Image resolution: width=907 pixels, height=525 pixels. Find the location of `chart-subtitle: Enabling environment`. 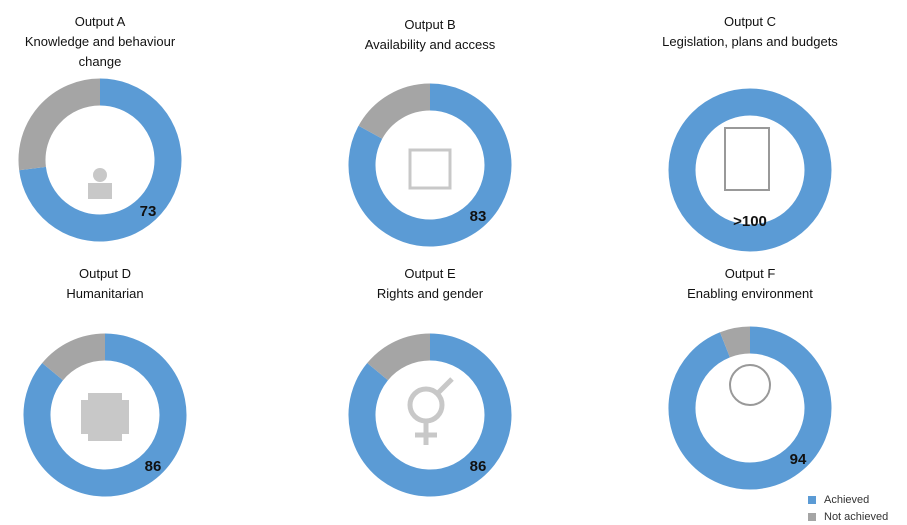

chart-subtitle: Enabling environment is located at coordinates (750, 293).